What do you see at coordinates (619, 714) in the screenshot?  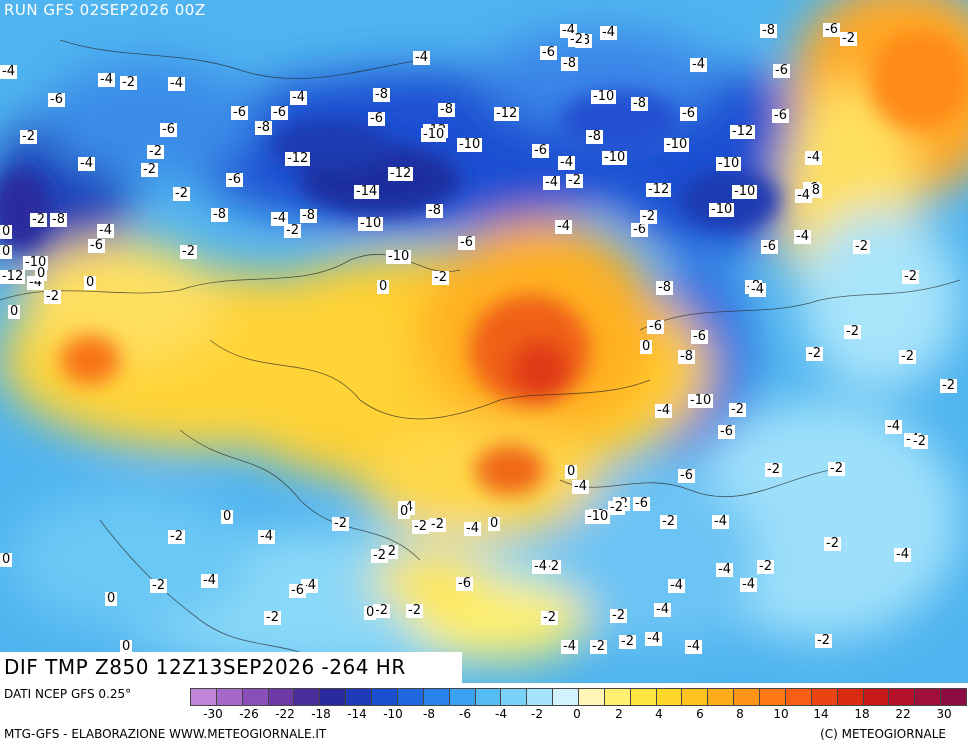 I see `legend-tick-label: 2` at bounding box center [619, 714].